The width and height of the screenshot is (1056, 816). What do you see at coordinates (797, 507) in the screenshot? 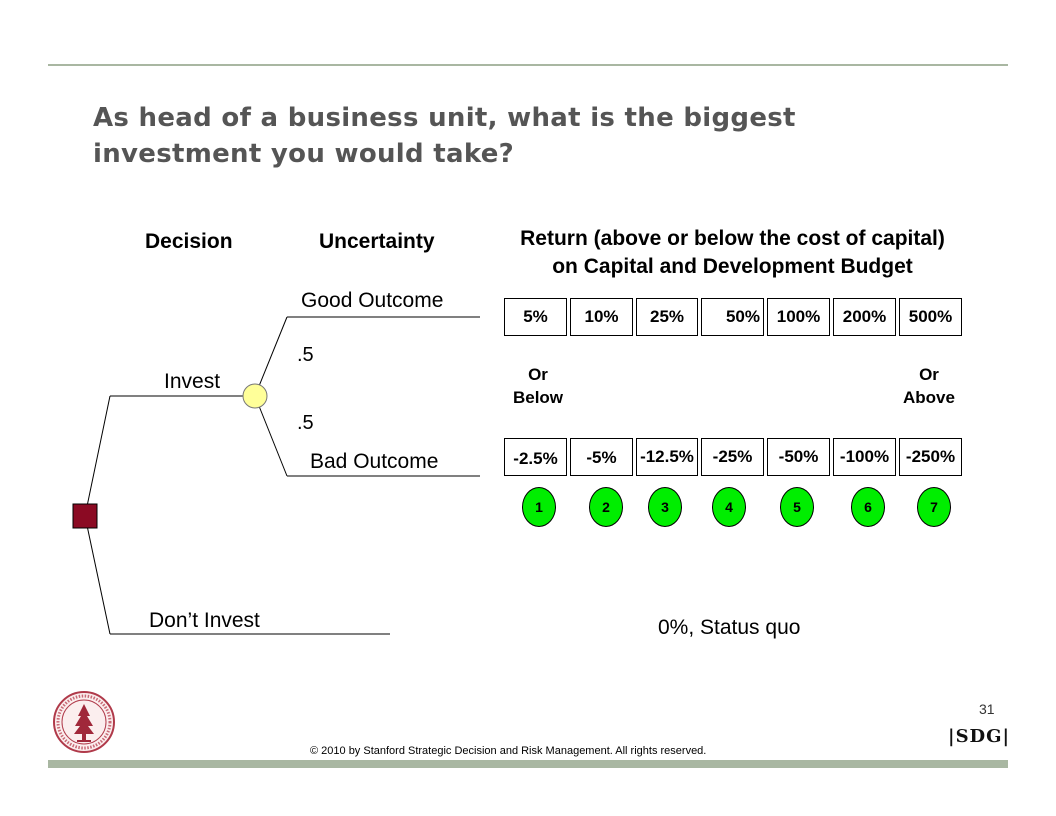
I see `option-5-circle: 5` at bounding box center [797, 507].